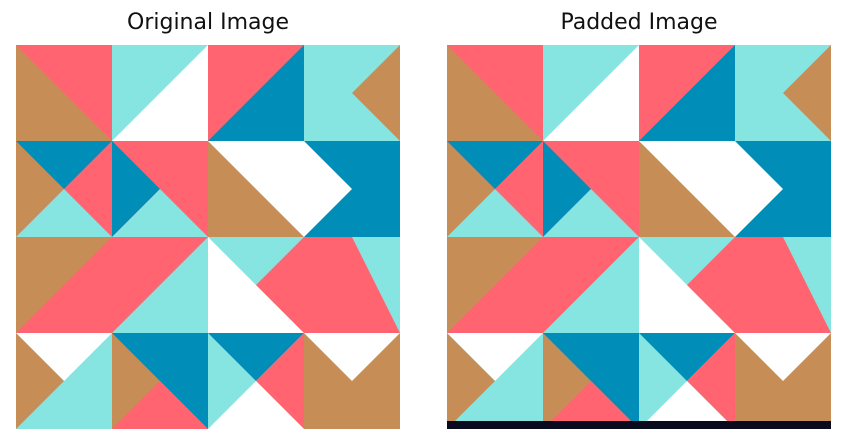  Describe the element at coordinates (639, 425) in the screenshot. I see `padding-bar` at that location.